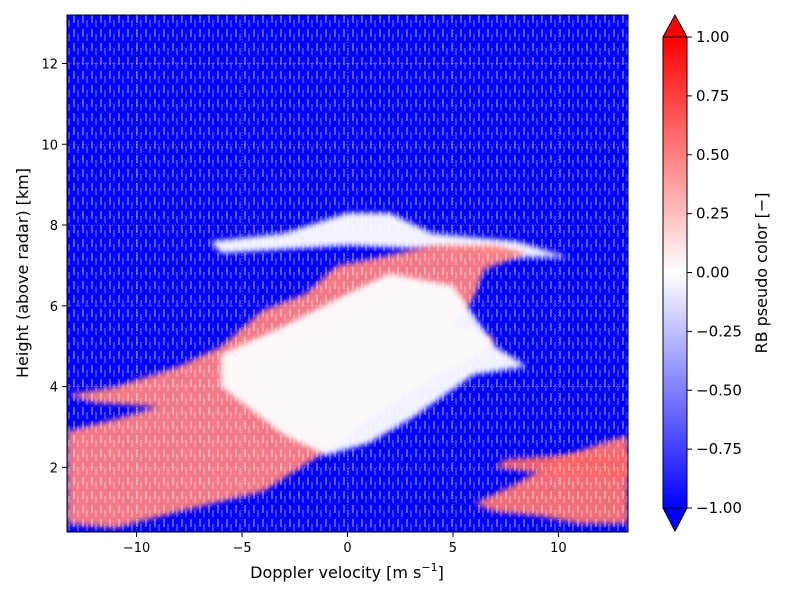  Describe the element at coordinates (719, 331) in the screenshot. I see `colorbar-tick-label: −0.25` at that location.